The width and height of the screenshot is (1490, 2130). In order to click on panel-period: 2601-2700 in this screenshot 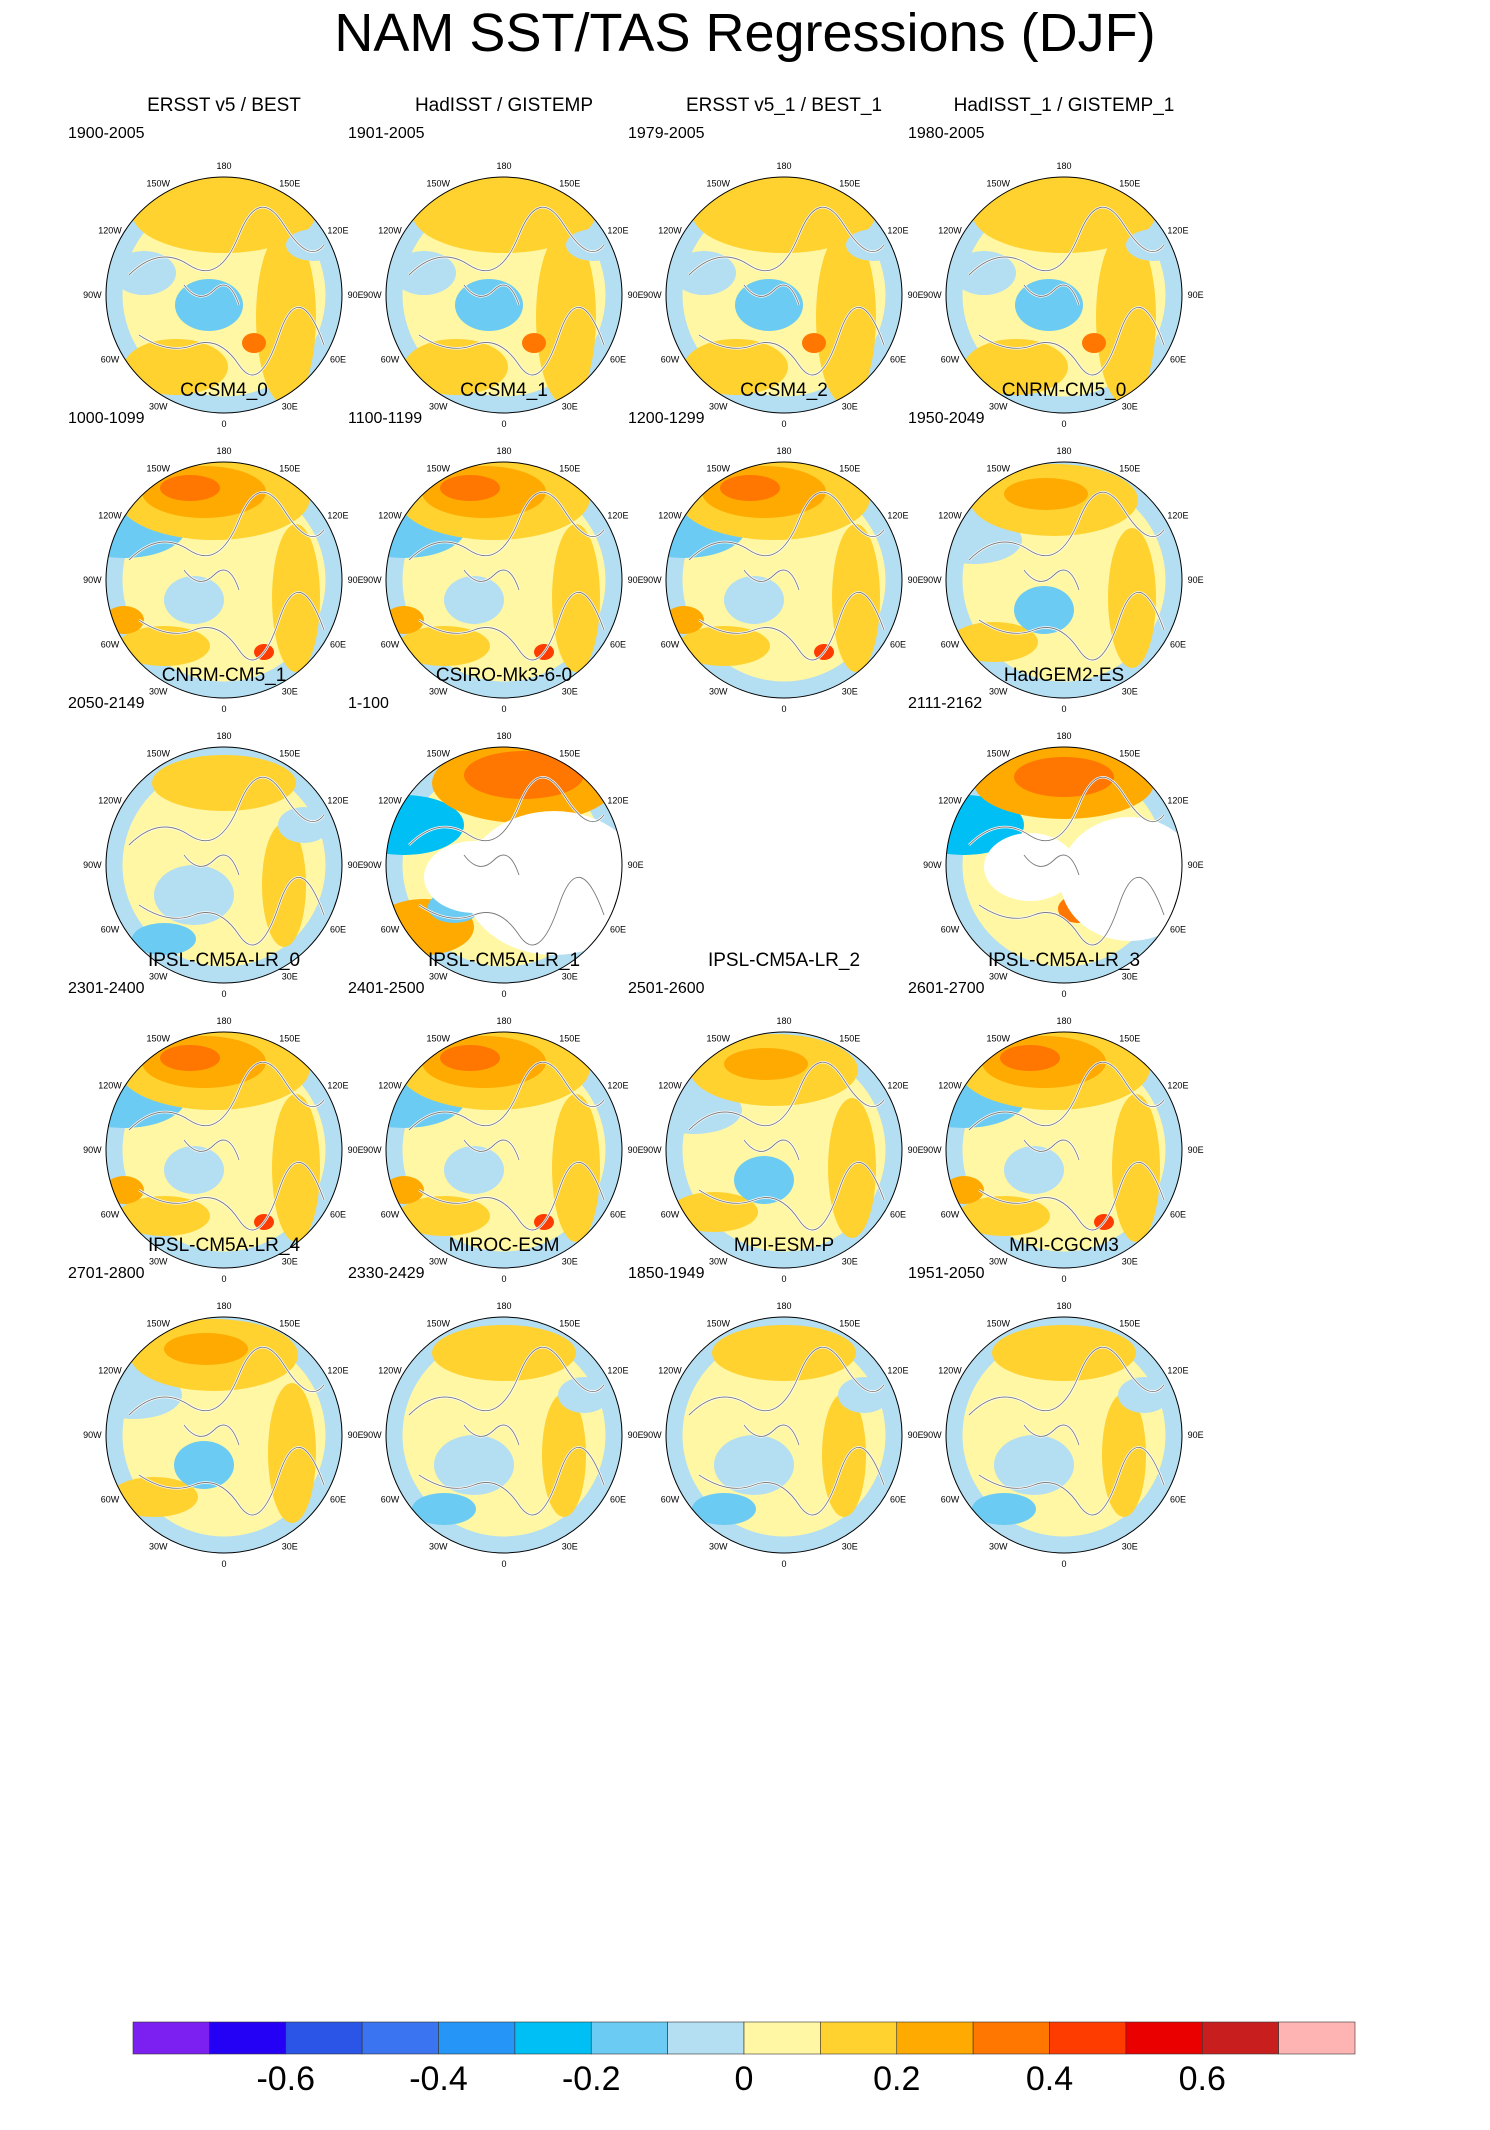, I will do `click(946, 988)`.